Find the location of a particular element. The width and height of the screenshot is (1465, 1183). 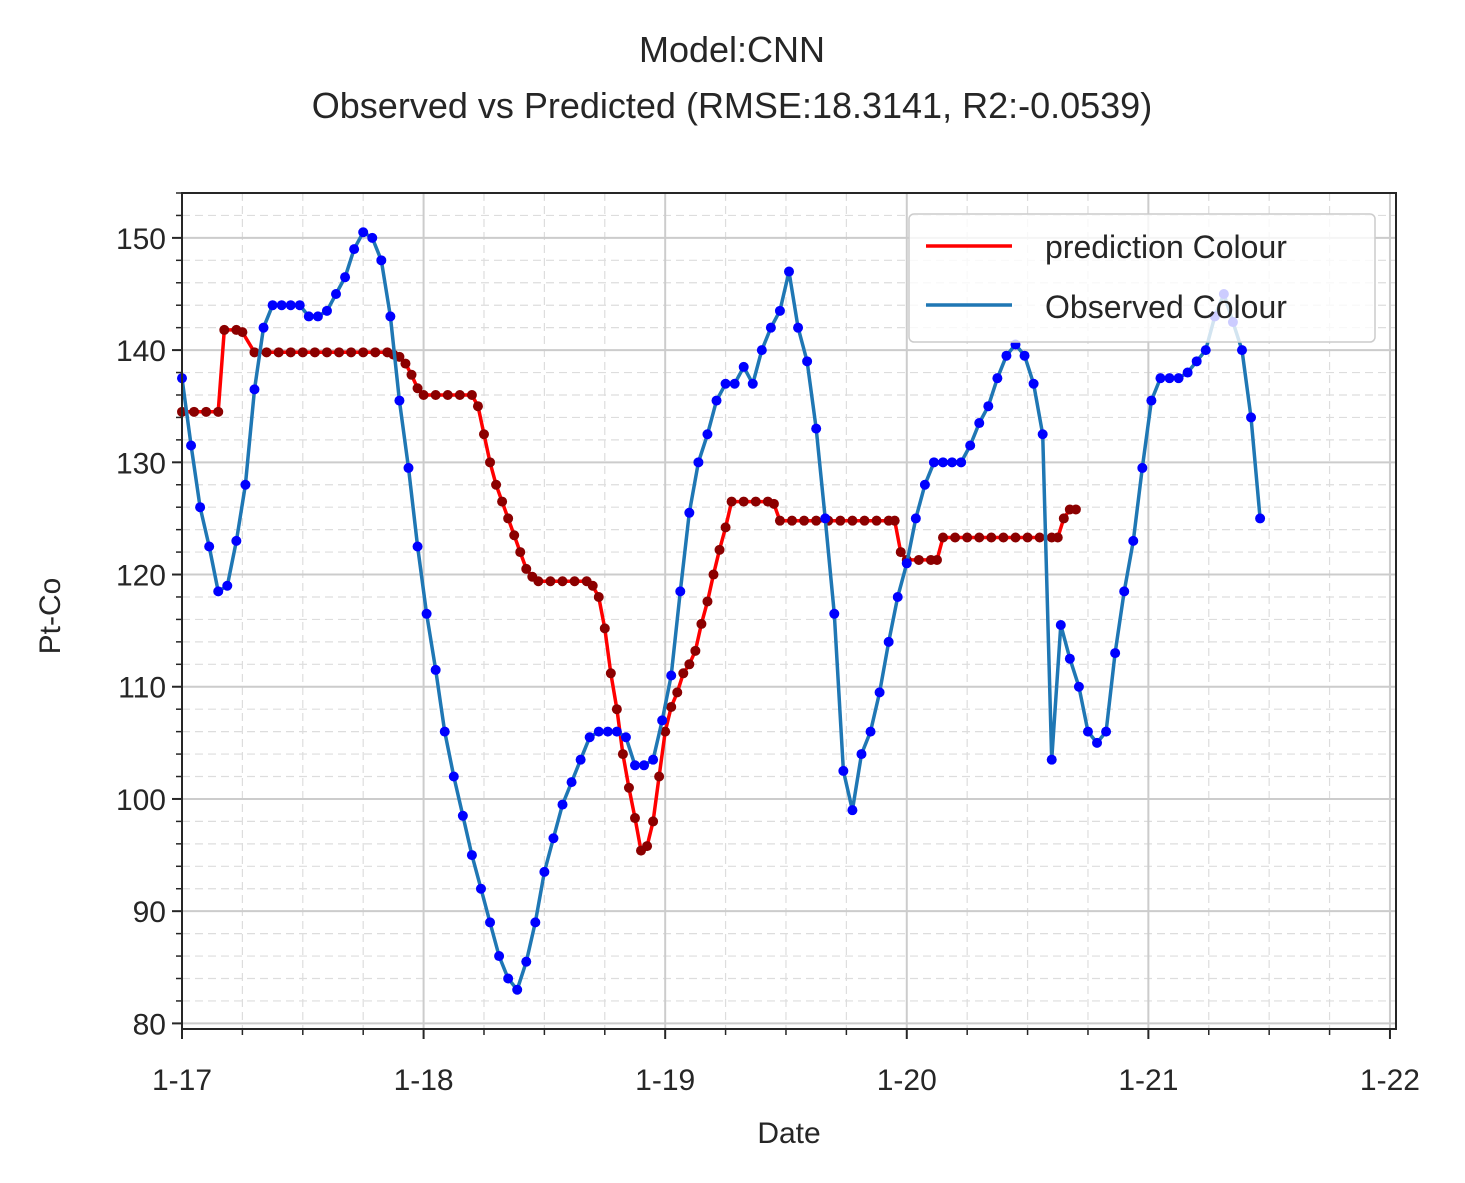

chart-title: Model:CNN is located at coordinates (732, 49).